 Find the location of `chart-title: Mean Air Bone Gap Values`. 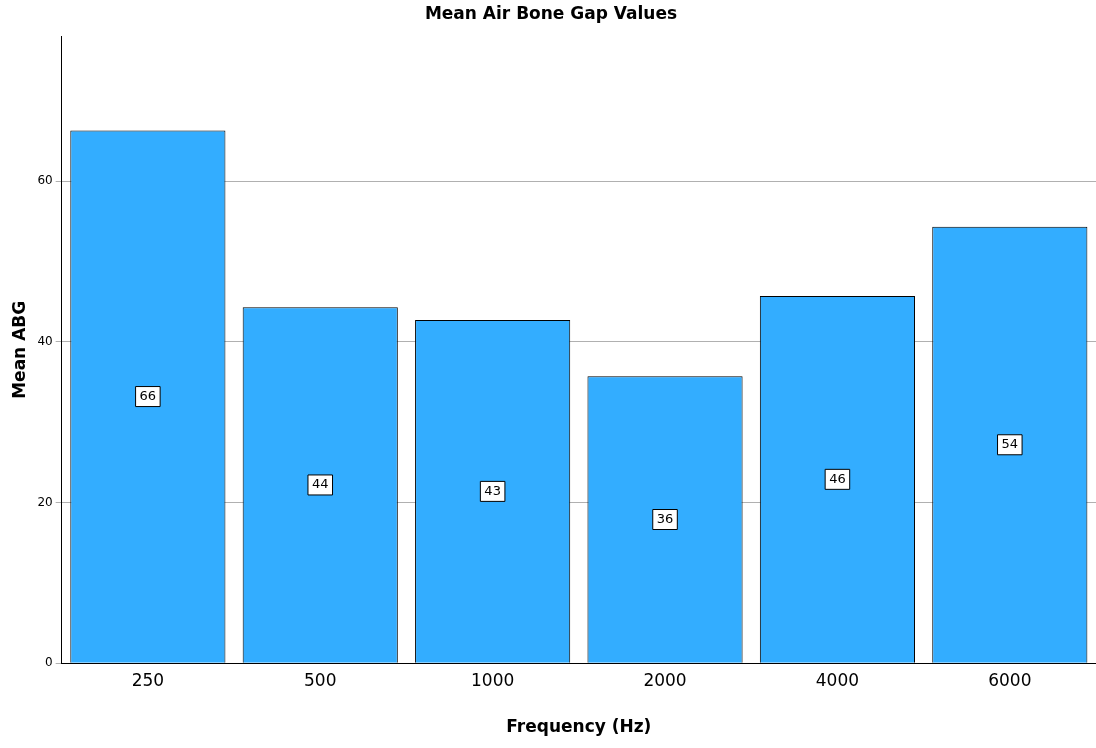

chart-title: Mean Air Bone Gap Values is located at coordinates (551, 12).